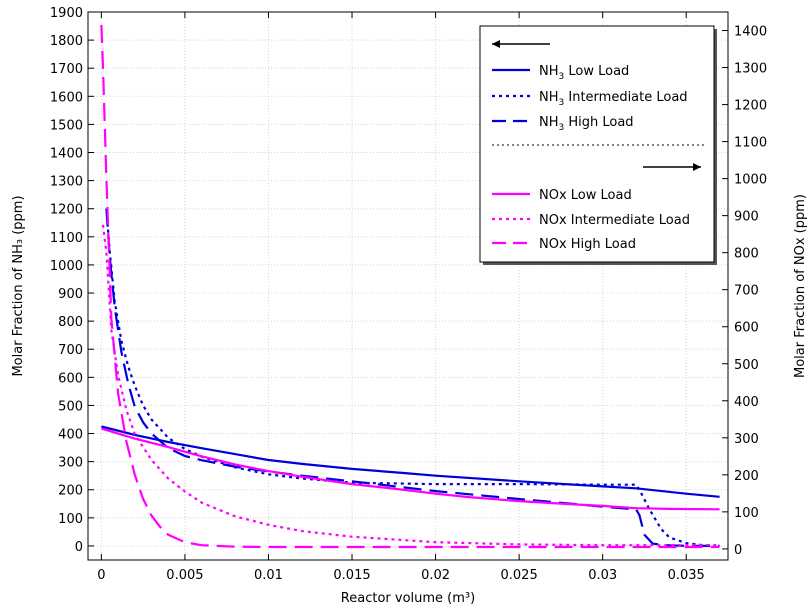  I want to click on y-right-tick-label: 600, so click(746, 328).